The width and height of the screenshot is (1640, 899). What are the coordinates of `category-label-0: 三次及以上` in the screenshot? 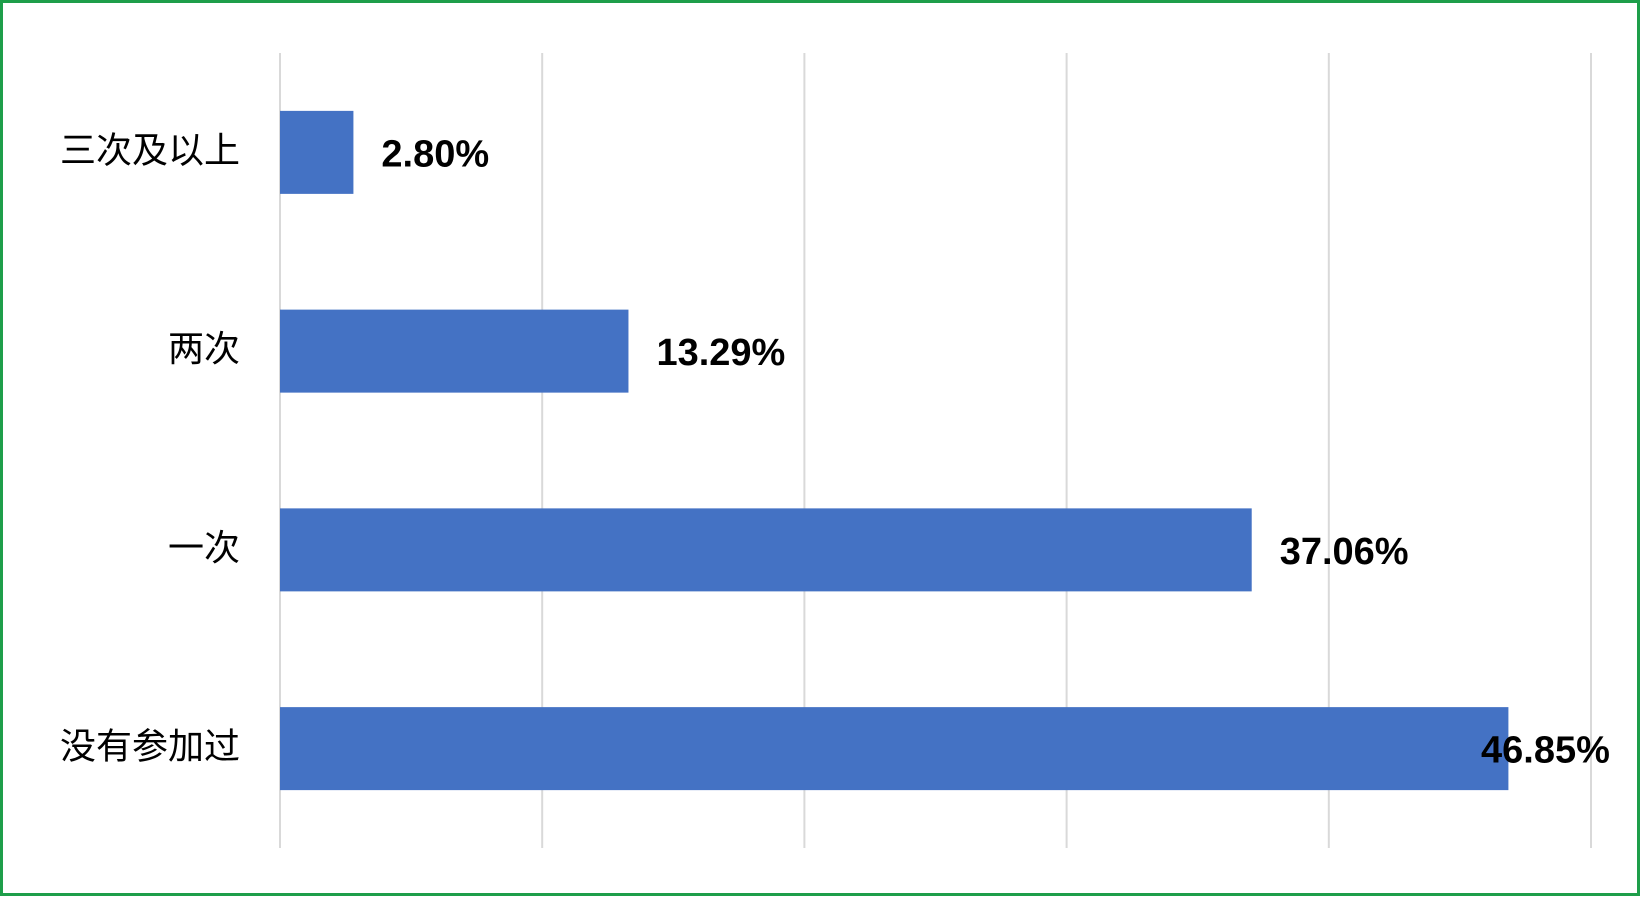 It's located at (150, 150).